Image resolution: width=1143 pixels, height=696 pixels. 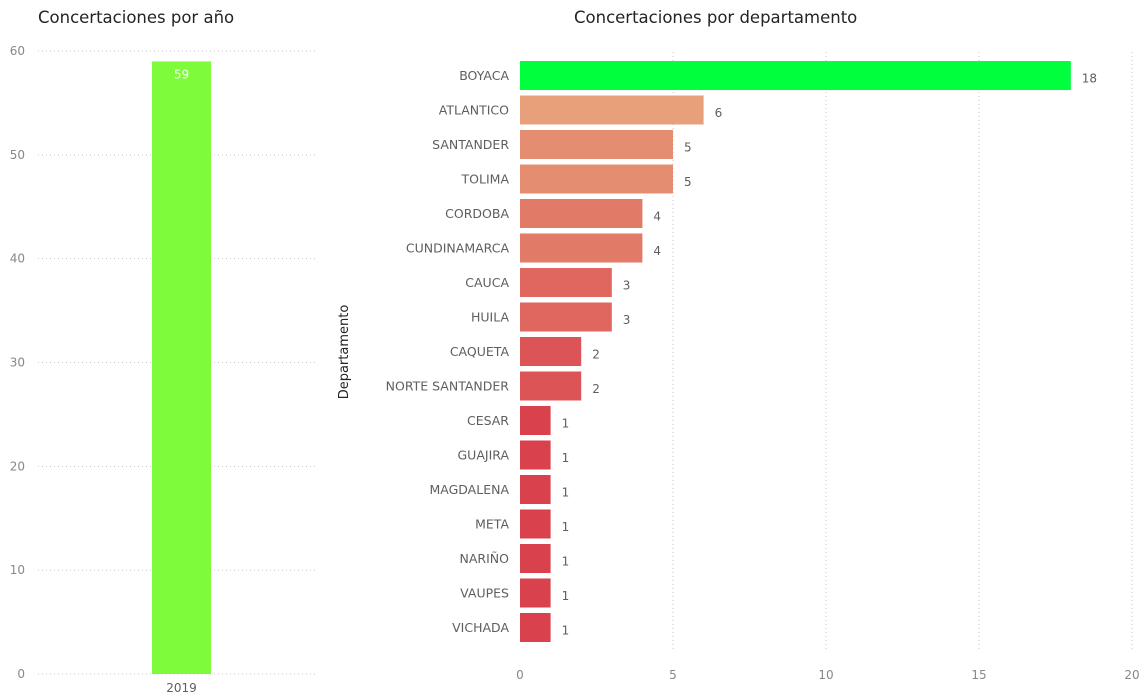 What do you see at coordinates (716, 17) in the screenshot?
I see `department-chart-title: Concertaciones por departamento` at bounding box center [716, 17].